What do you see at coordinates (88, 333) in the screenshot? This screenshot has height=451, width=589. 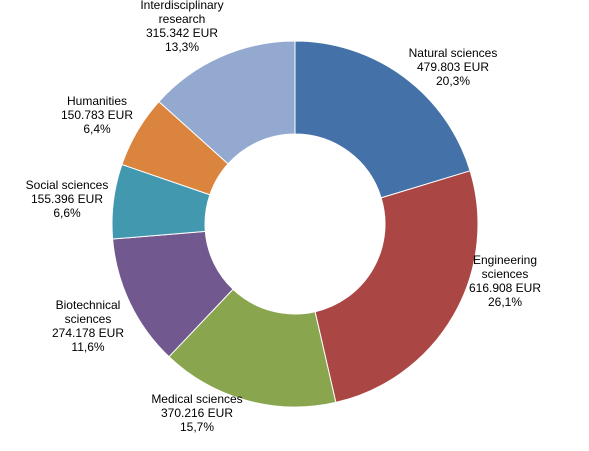 I see `slice-value-label: 274.178 EUR` at bounding box center [88, 333].